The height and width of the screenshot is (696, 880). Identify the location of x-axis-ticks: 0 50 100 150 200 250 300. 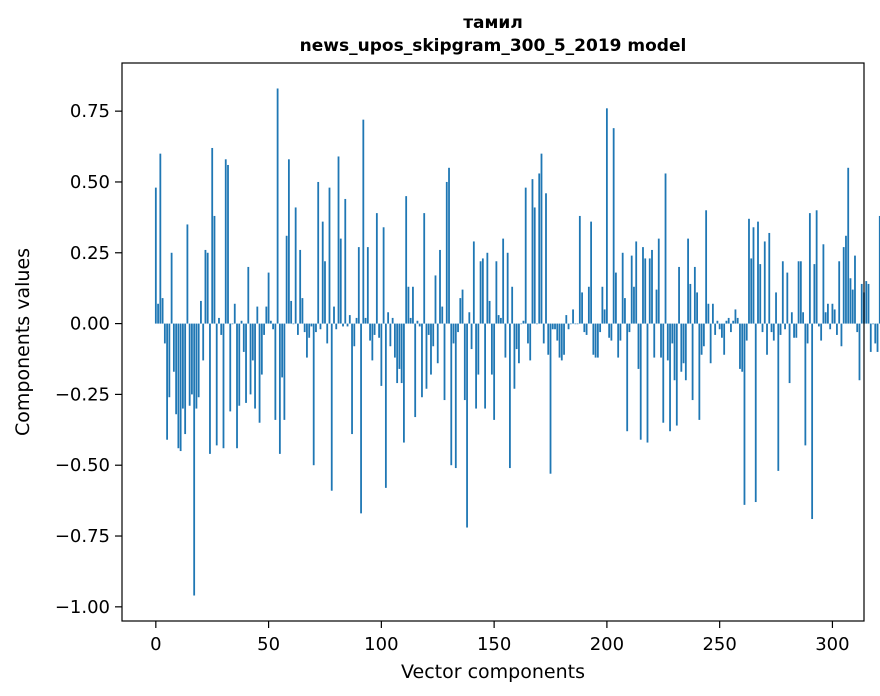
(500, 638).